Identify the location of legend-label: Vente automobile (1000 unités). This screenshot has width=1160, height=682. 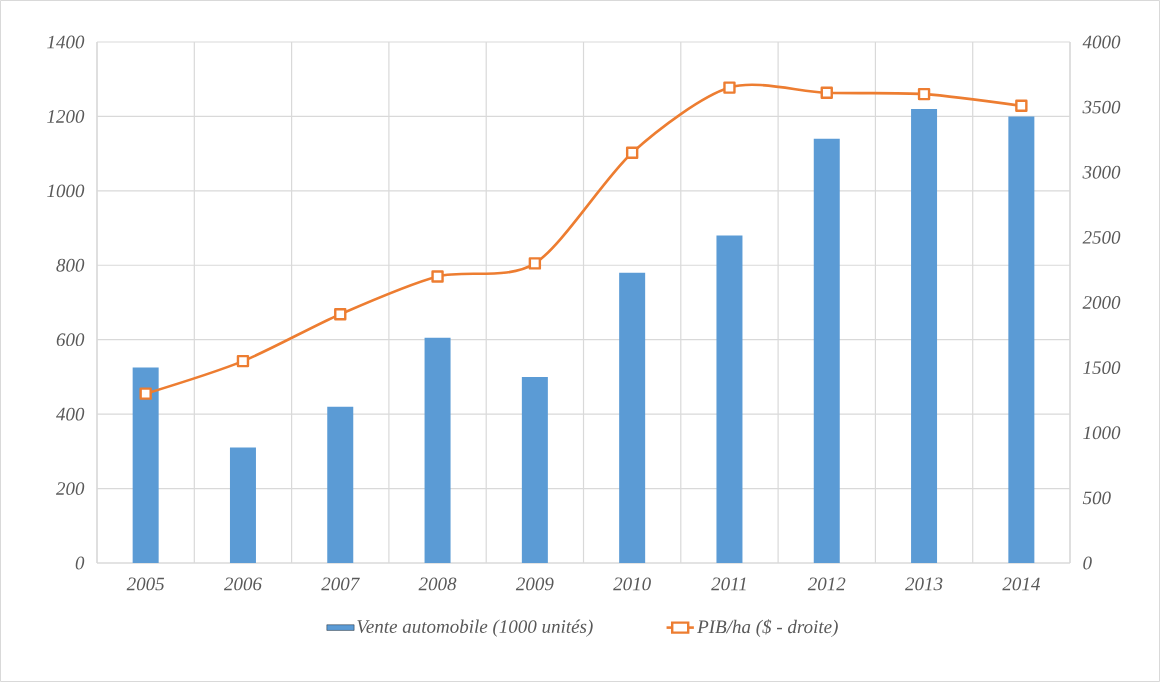
(475, 628).